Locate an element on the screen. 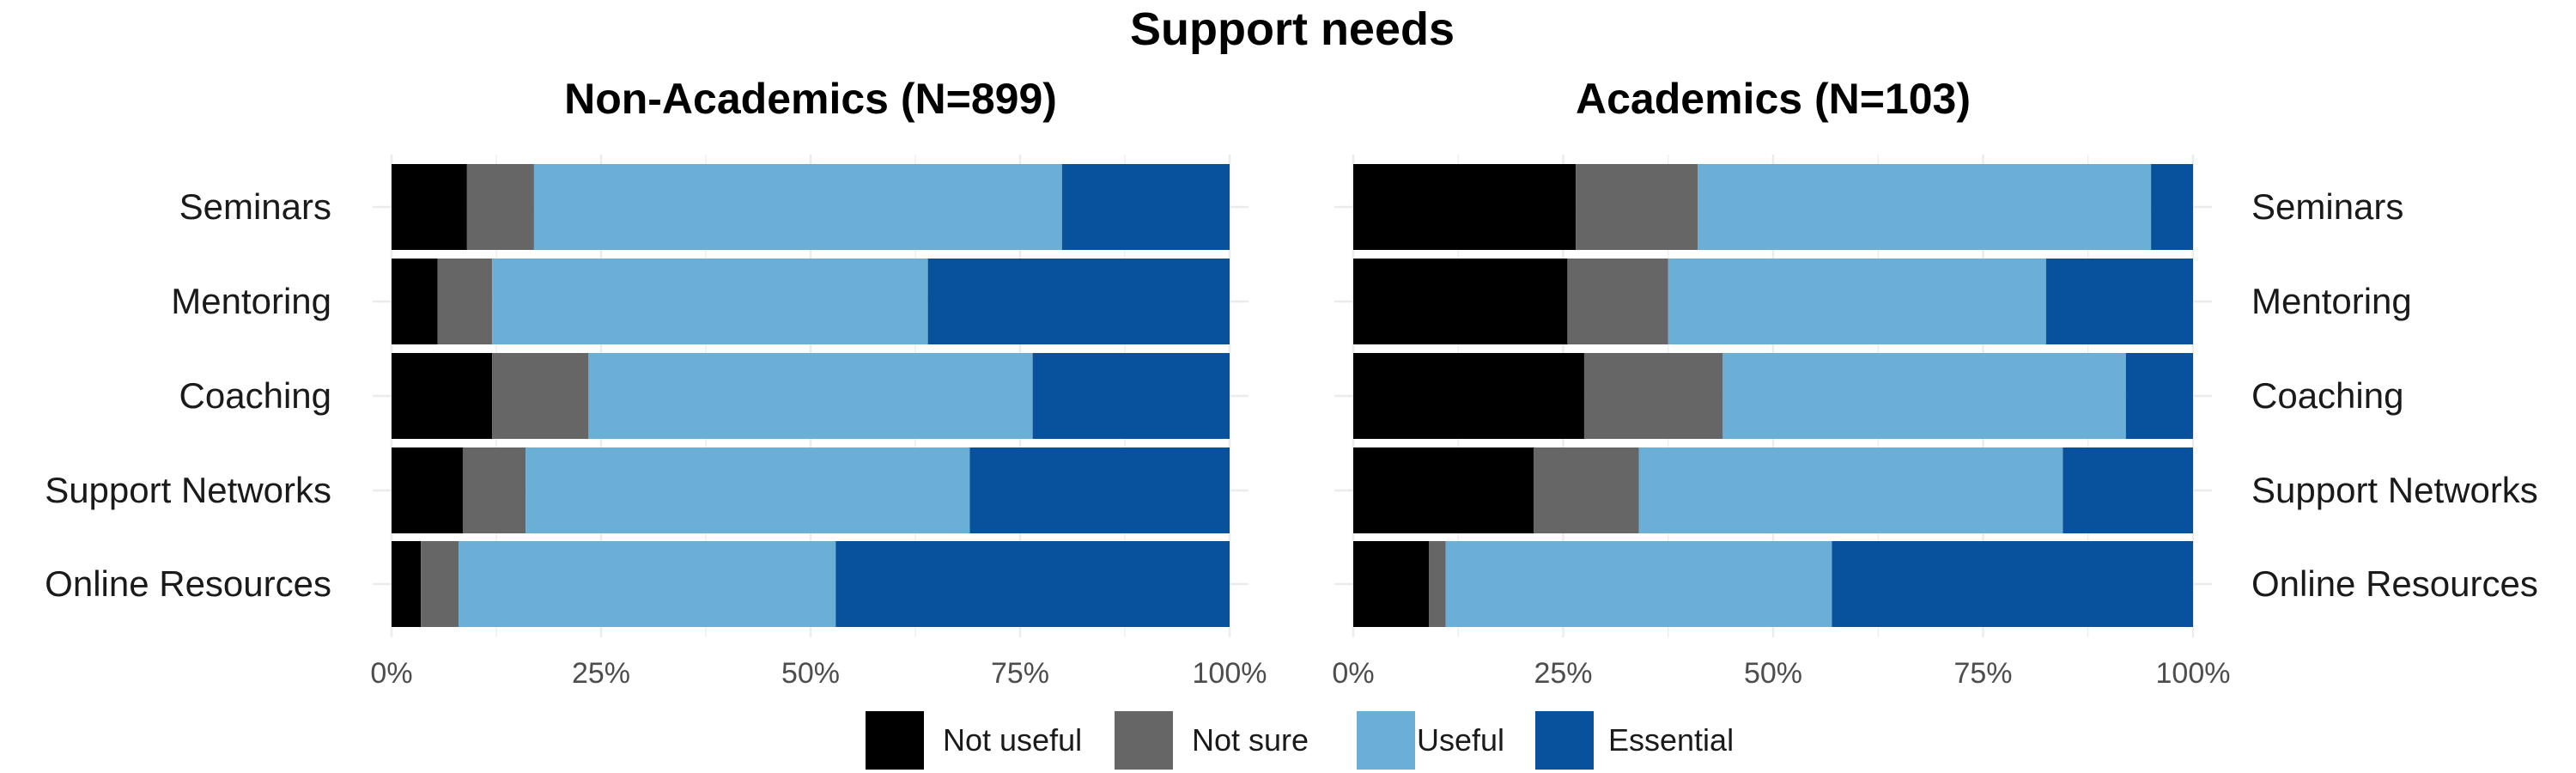 The image size is (2576, 773). legend-key-not-useful is located at coordinates (895, 740).